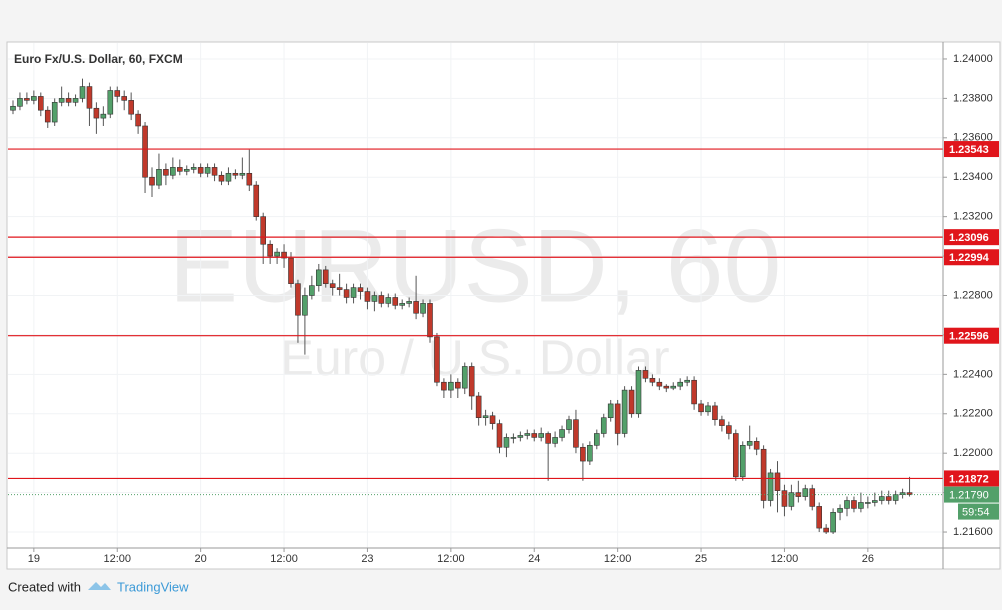  What do you see at coordinates (701, 559) in the screenshot?
I see `x-tick-label: 25` at bounding box center [701, 559].